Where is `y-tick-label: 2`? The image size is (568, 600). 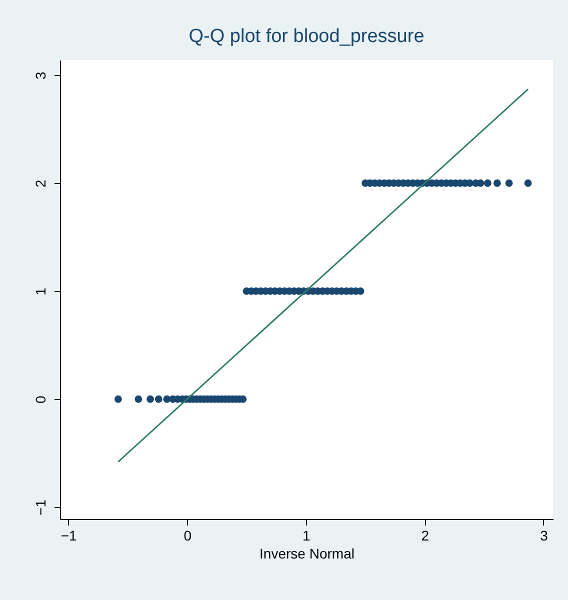
y-tick-label: 2 is located at coordinates (40, 184).